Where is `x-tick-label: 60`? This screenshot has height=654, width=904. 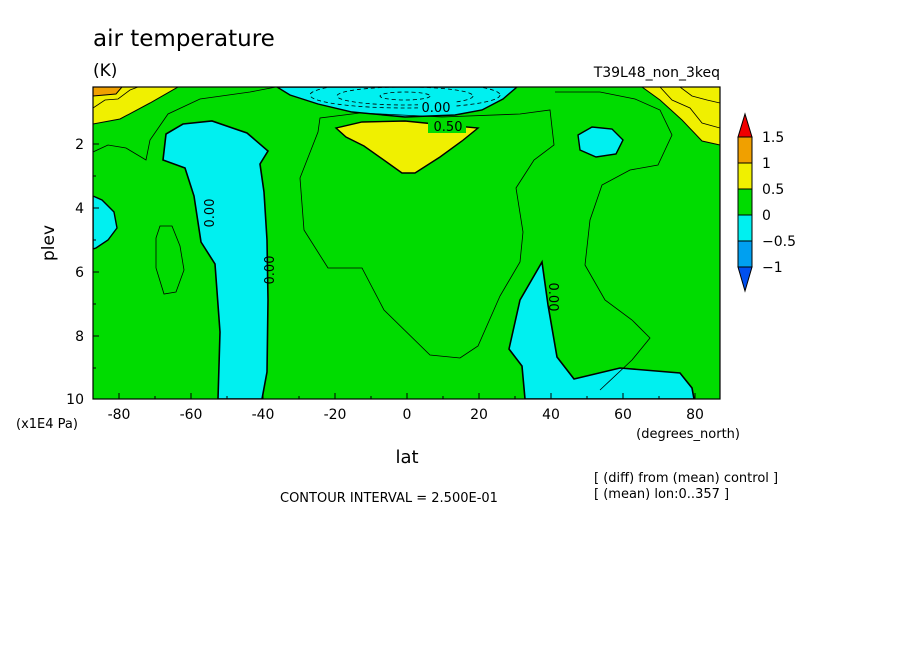
x-tick-label: 60 is located at coordinates (623, 415).